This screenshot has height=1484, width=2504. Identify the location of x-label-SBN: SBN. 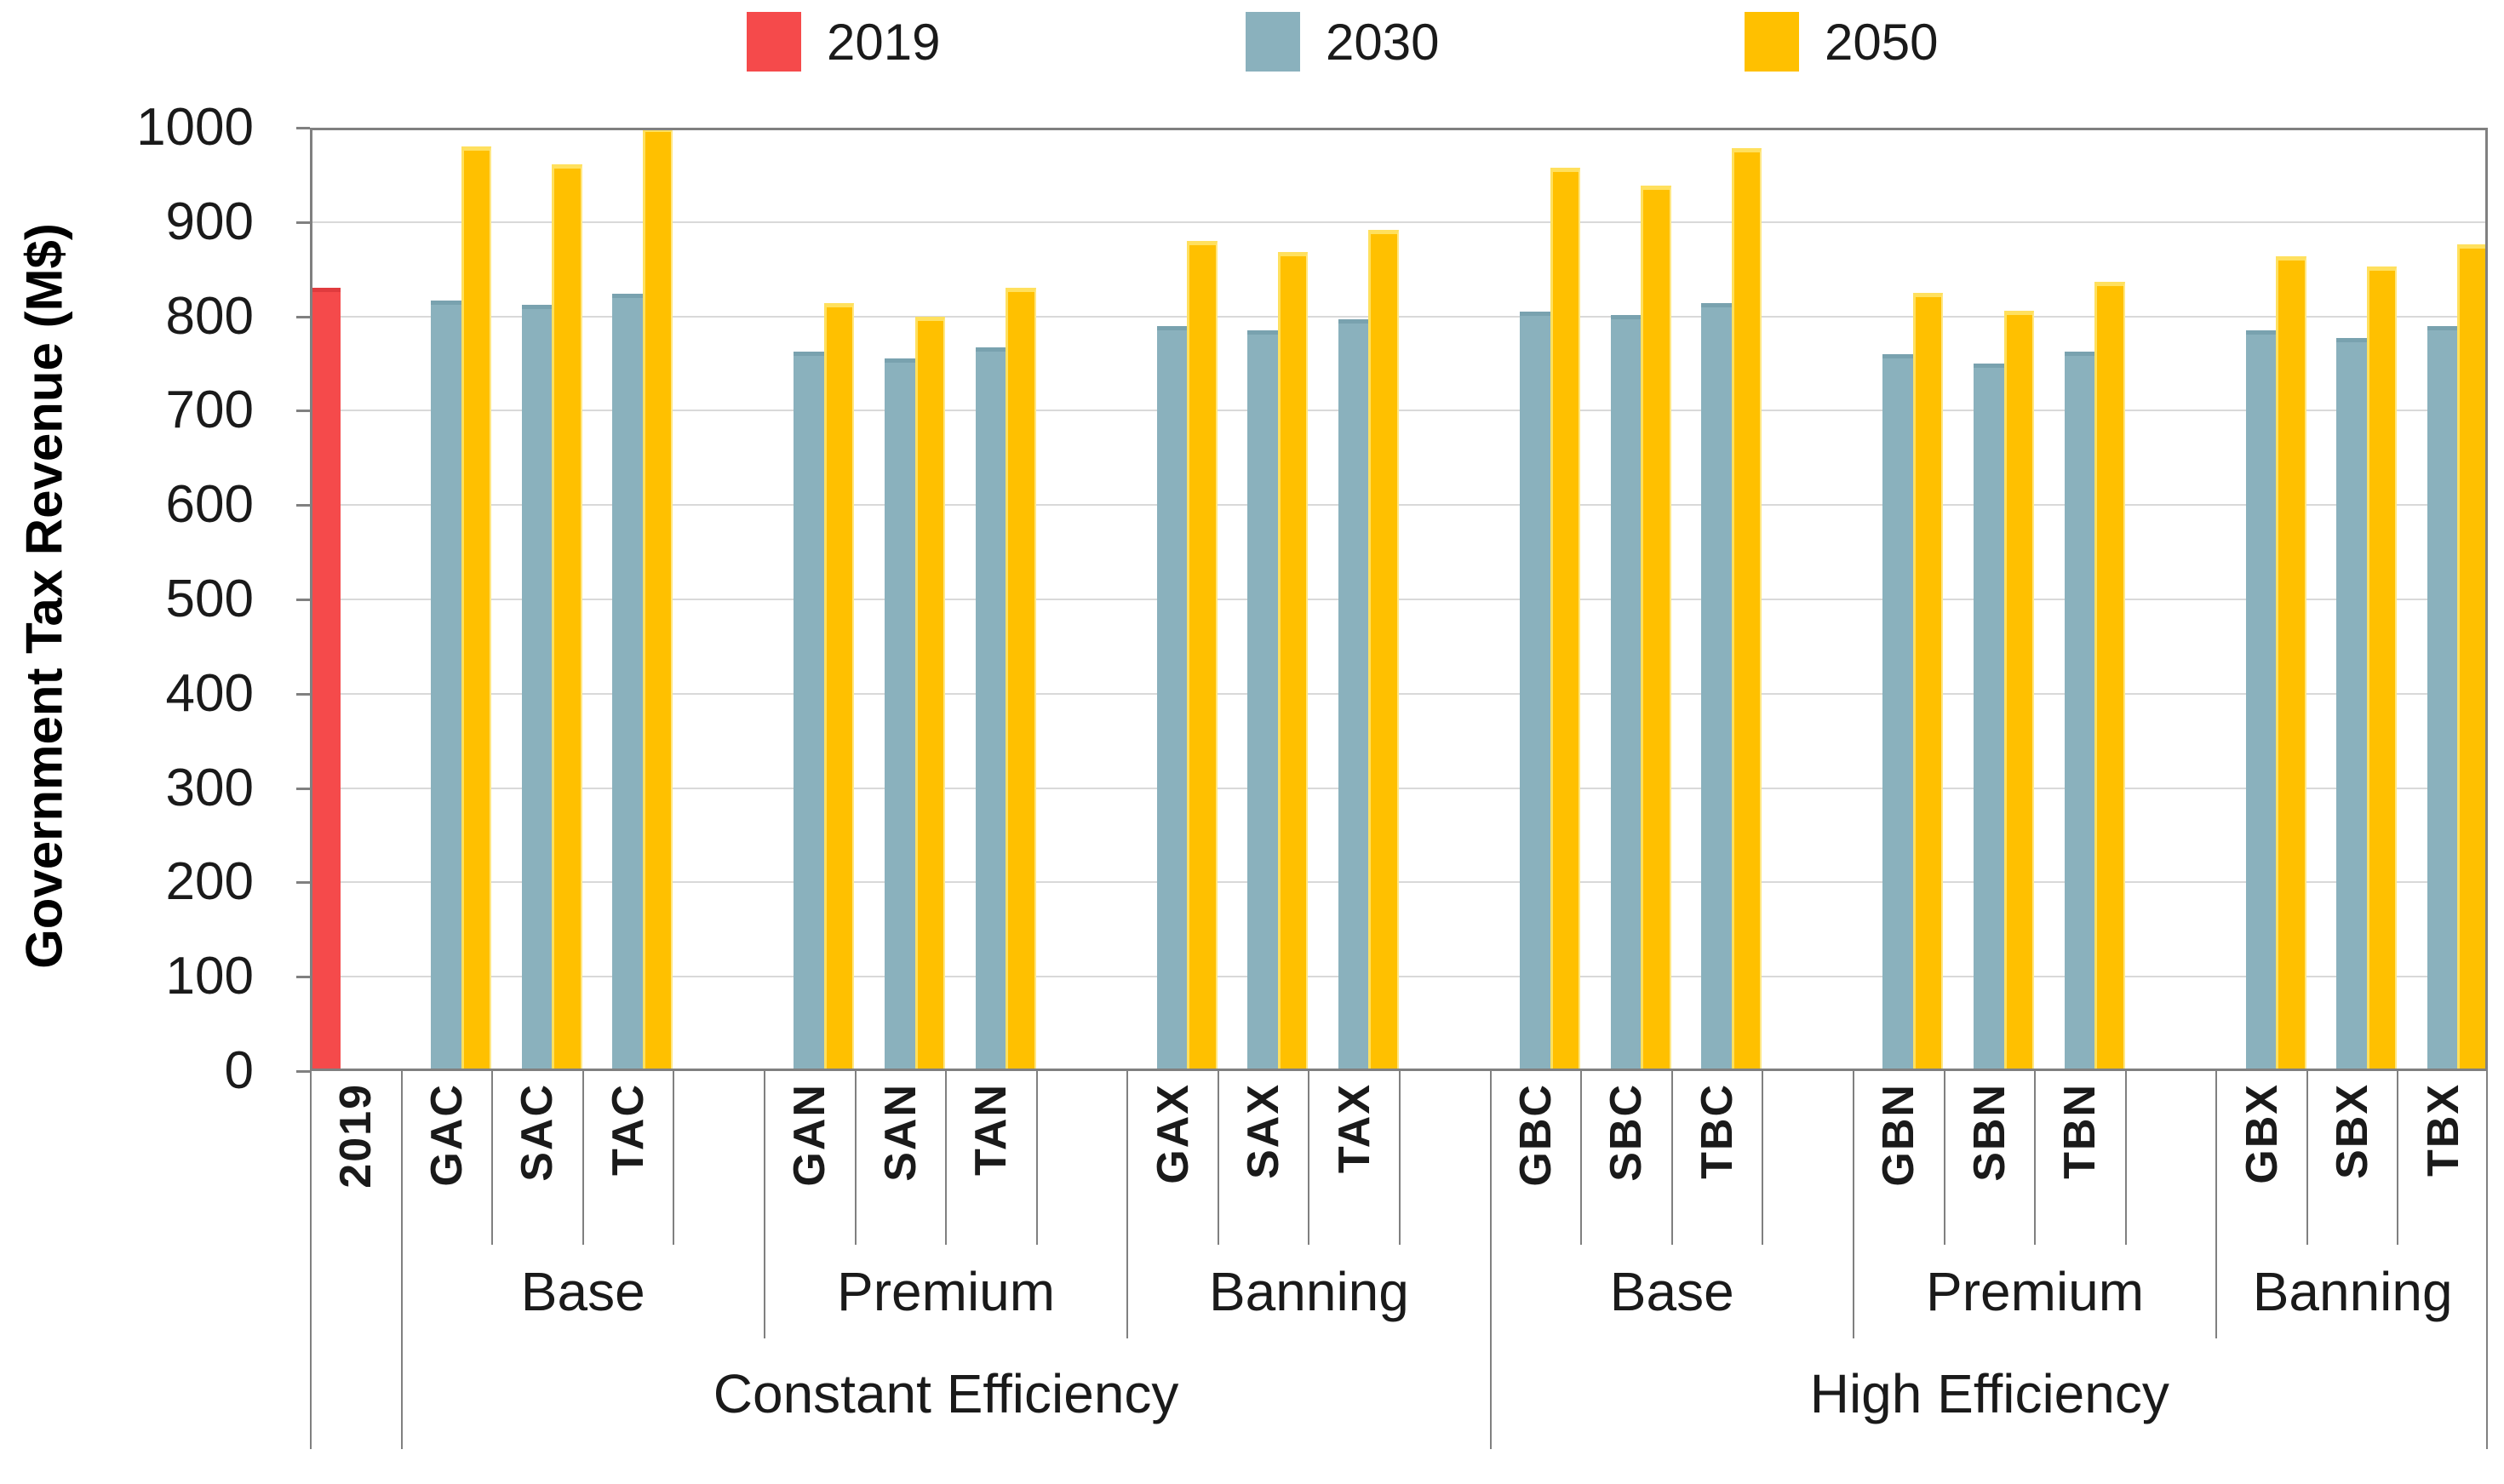
(1989, 1132).